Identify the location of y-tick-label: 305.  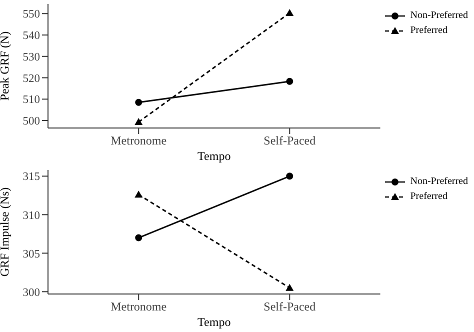
(31, 254).